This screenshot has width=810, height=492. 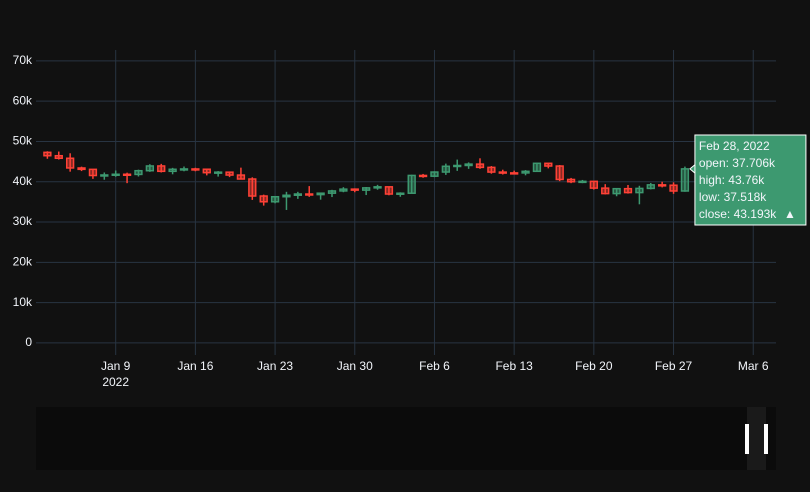 I want to click on range-slider-window, so click(x=756, y=438).